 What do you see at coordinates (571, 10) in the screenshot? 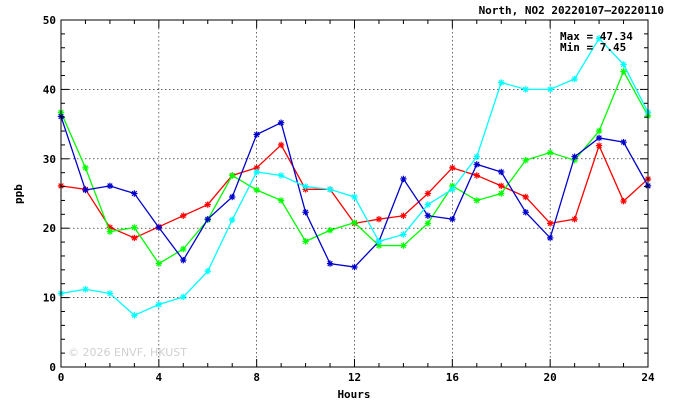
I see `chart-title: North, NO2 20220107–20220110` at bounding box center [571, 10].